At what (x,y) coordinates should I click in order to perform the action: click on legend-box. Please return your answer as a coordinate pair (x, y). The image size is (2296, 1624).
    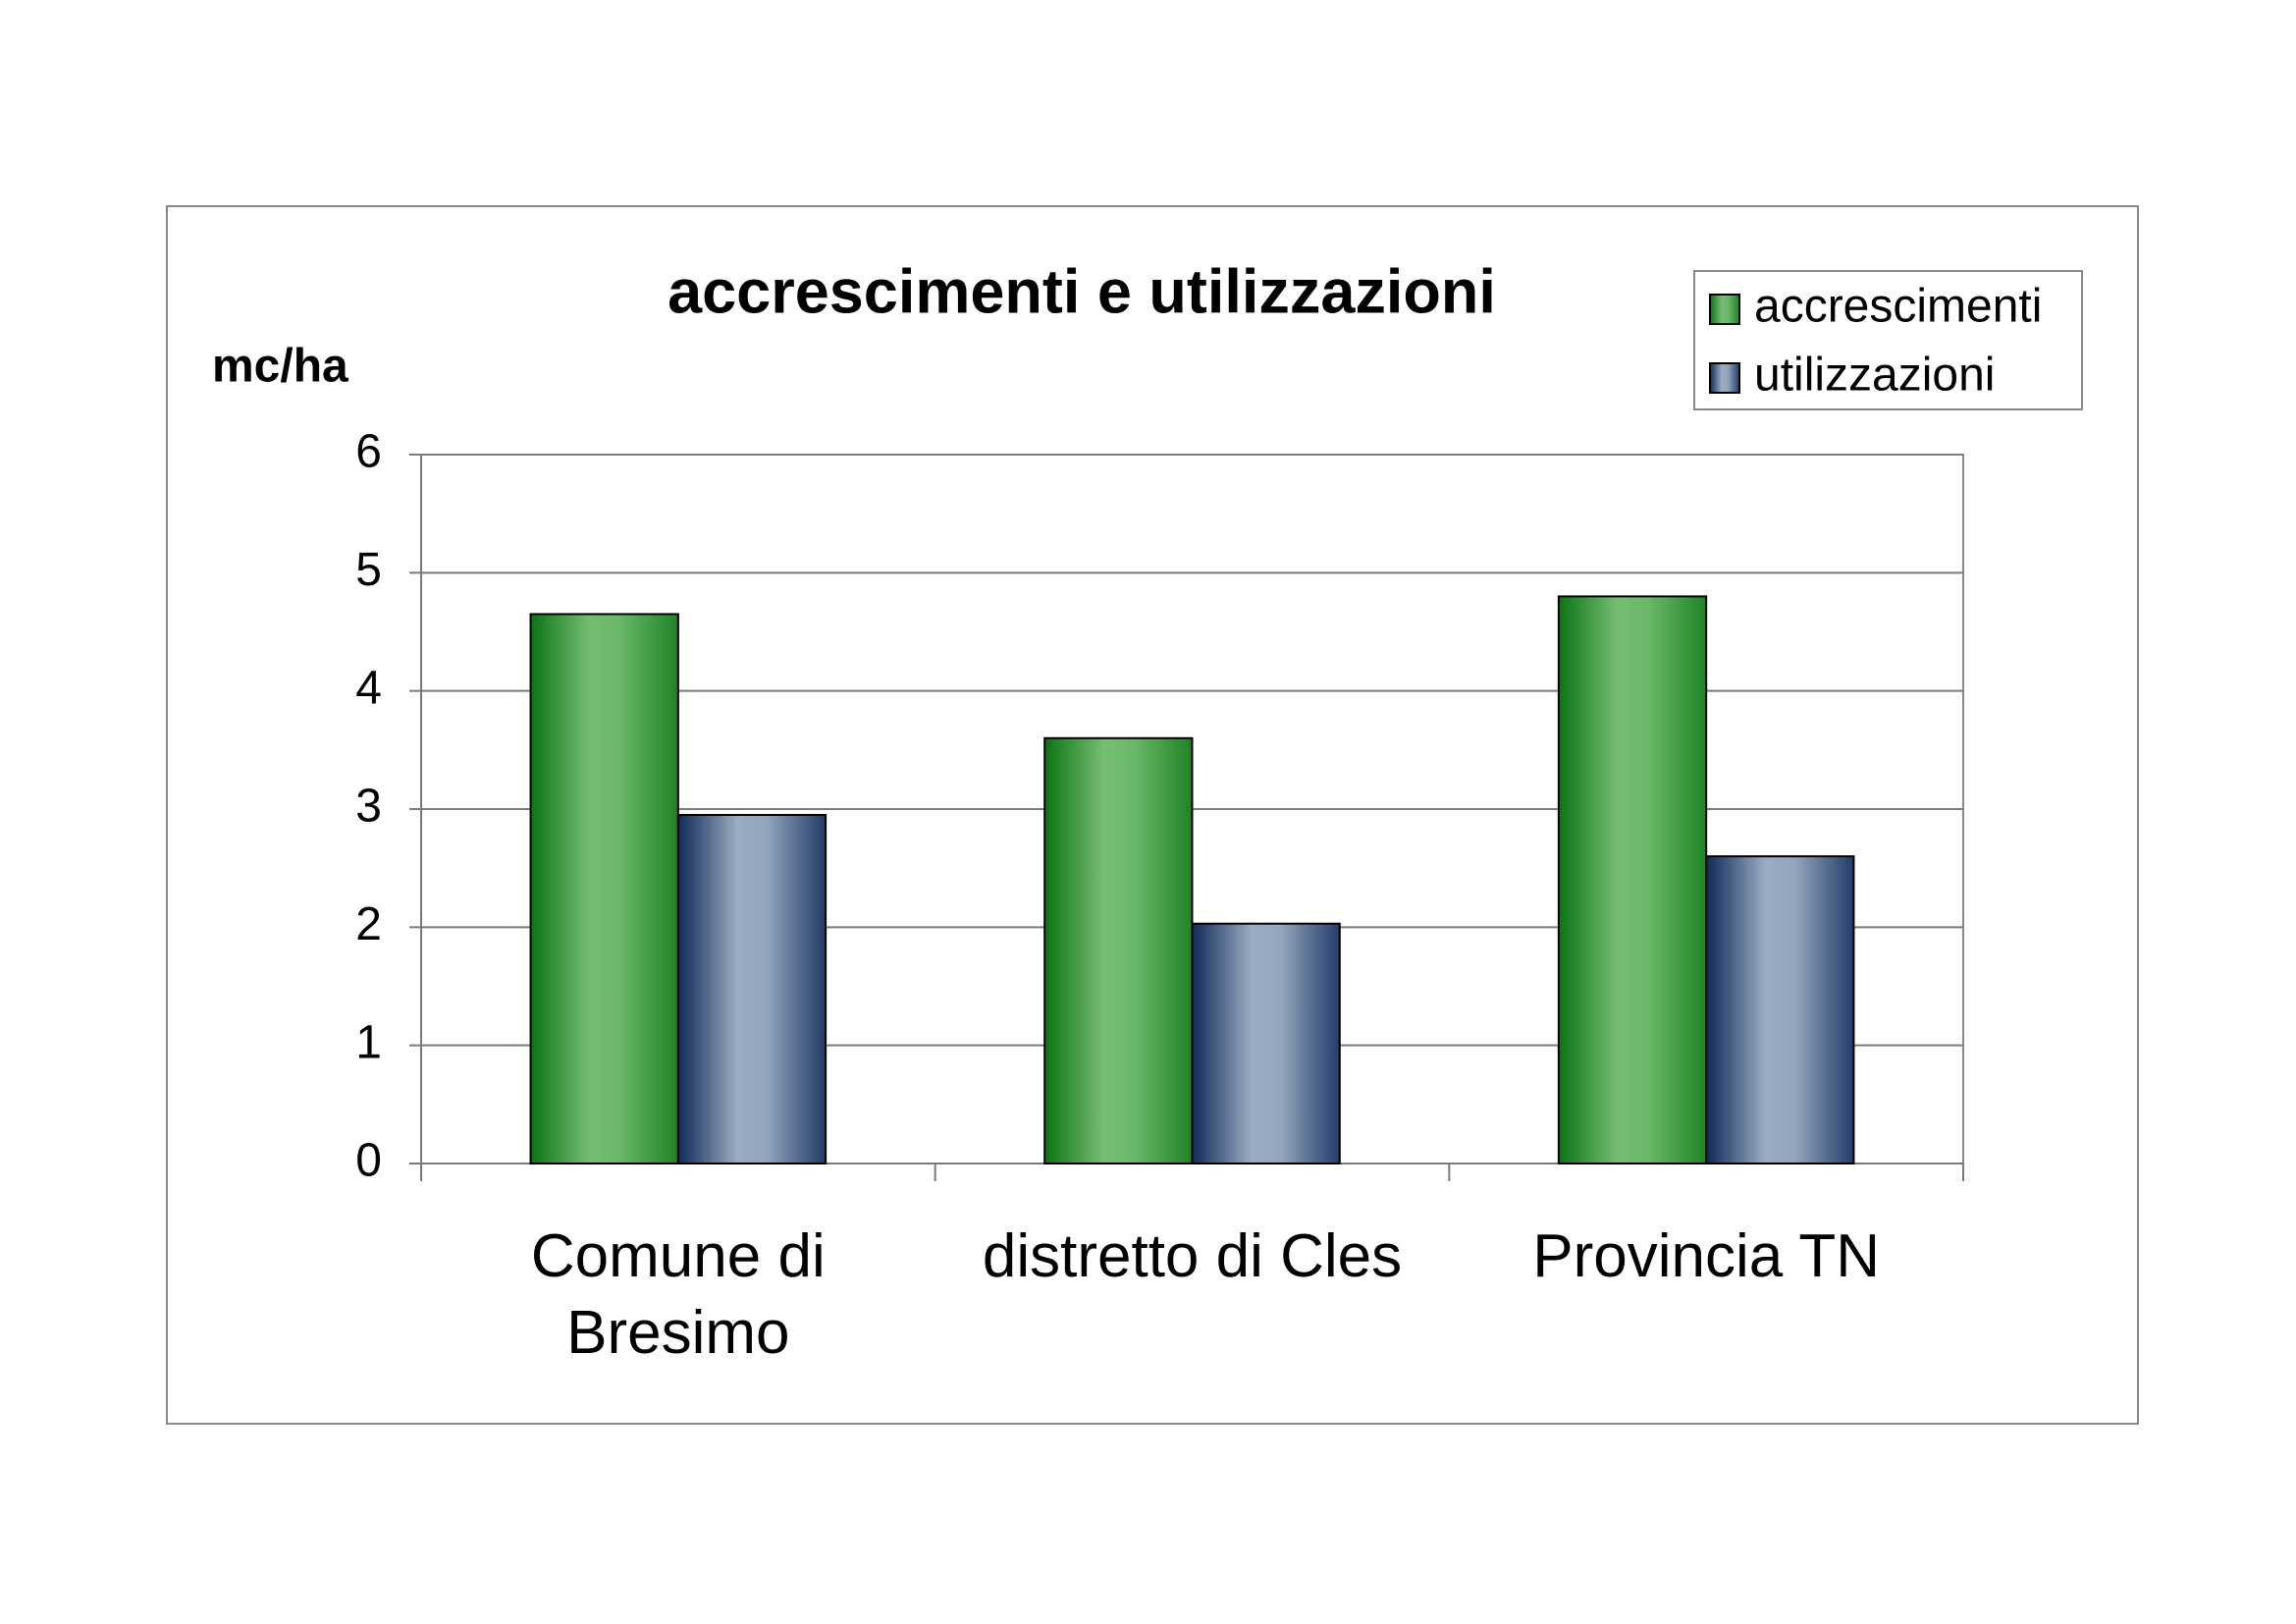
    Looking at the image, I should click on (1888, 340).